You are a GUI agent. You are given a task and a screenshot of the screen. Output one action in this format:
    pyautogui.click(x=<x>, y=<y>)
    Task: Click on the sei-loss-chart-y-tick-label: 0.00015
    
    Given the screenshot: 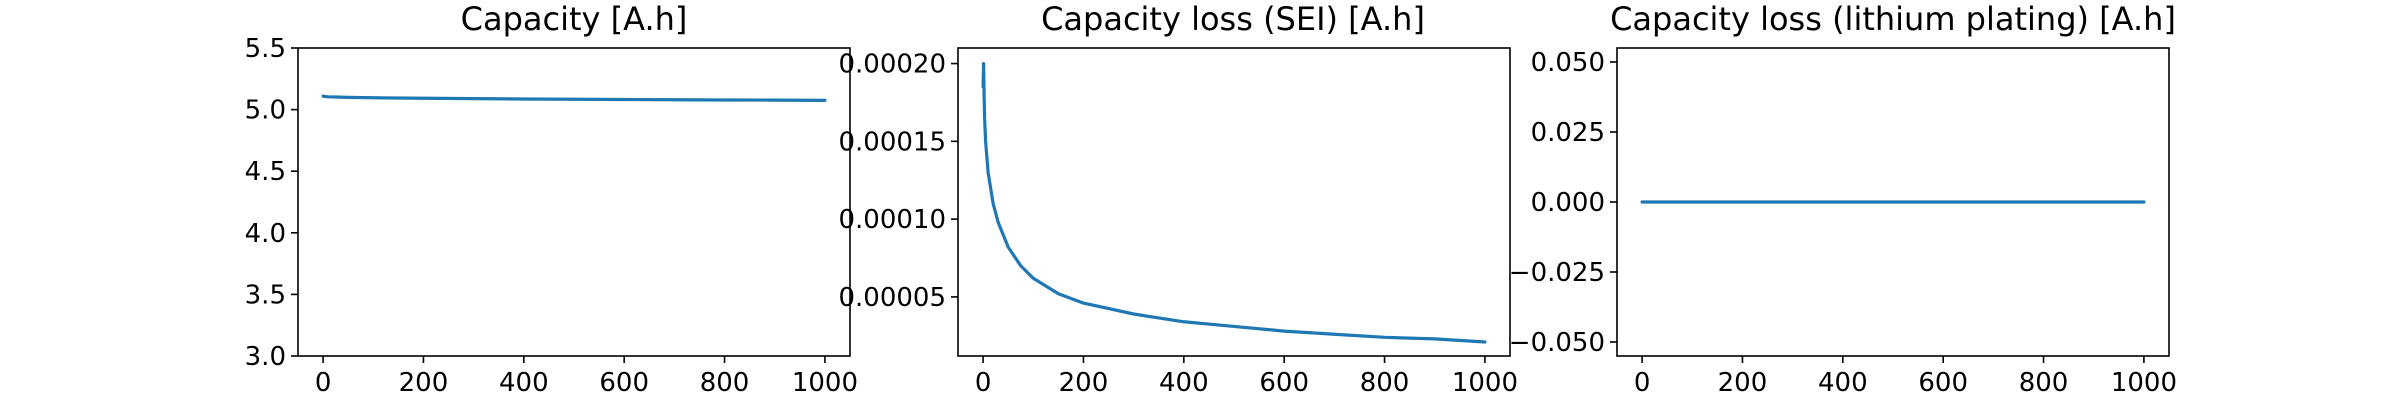 What is the action you would take?
    pyautogui.click(x=892, y=142)
    